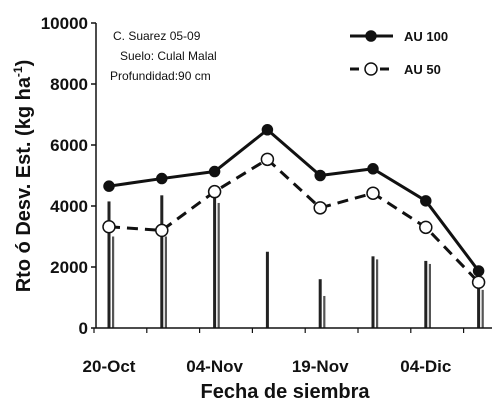  What do you see at coordinates (18, 71) in the screenshot?
I see `y-axis-title-sup: -1` at bounding box center [18, 71].